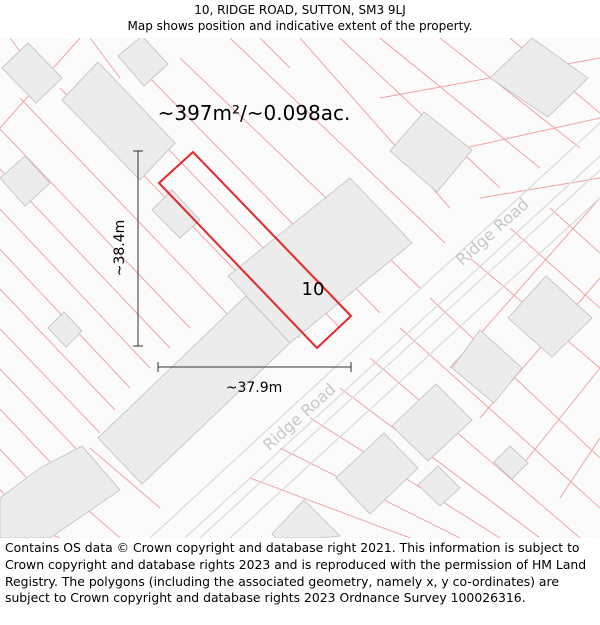 Image resolution: width=600 pixels, height=625 pixels. Describe the element at coordinates (313, 289) in the screenshot. I see `plot-number-label: 10` at that location.